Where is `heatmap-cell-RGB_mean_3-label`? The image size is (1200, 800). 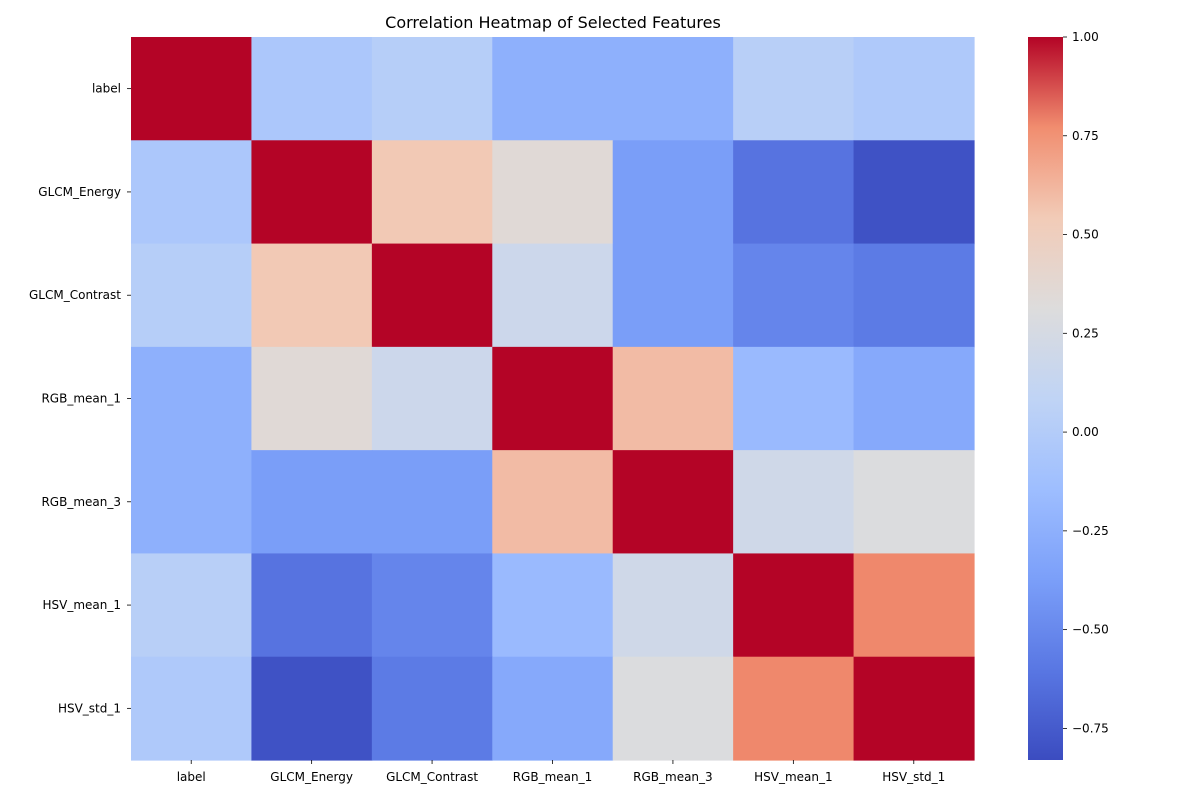
heatmap-cell-RGB_mean_3-label is located at coordinates (192, 502).